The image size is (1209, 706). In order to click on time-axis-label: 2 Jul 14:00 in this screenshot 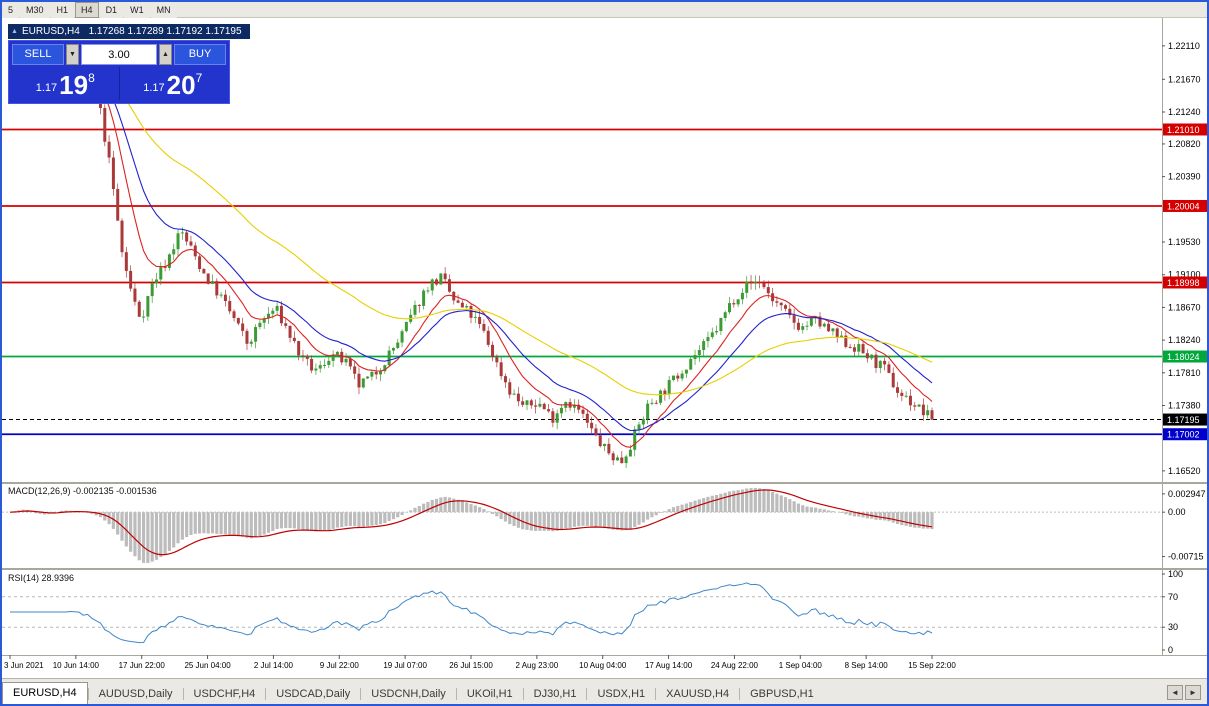, I will do `click(274, 665)`.